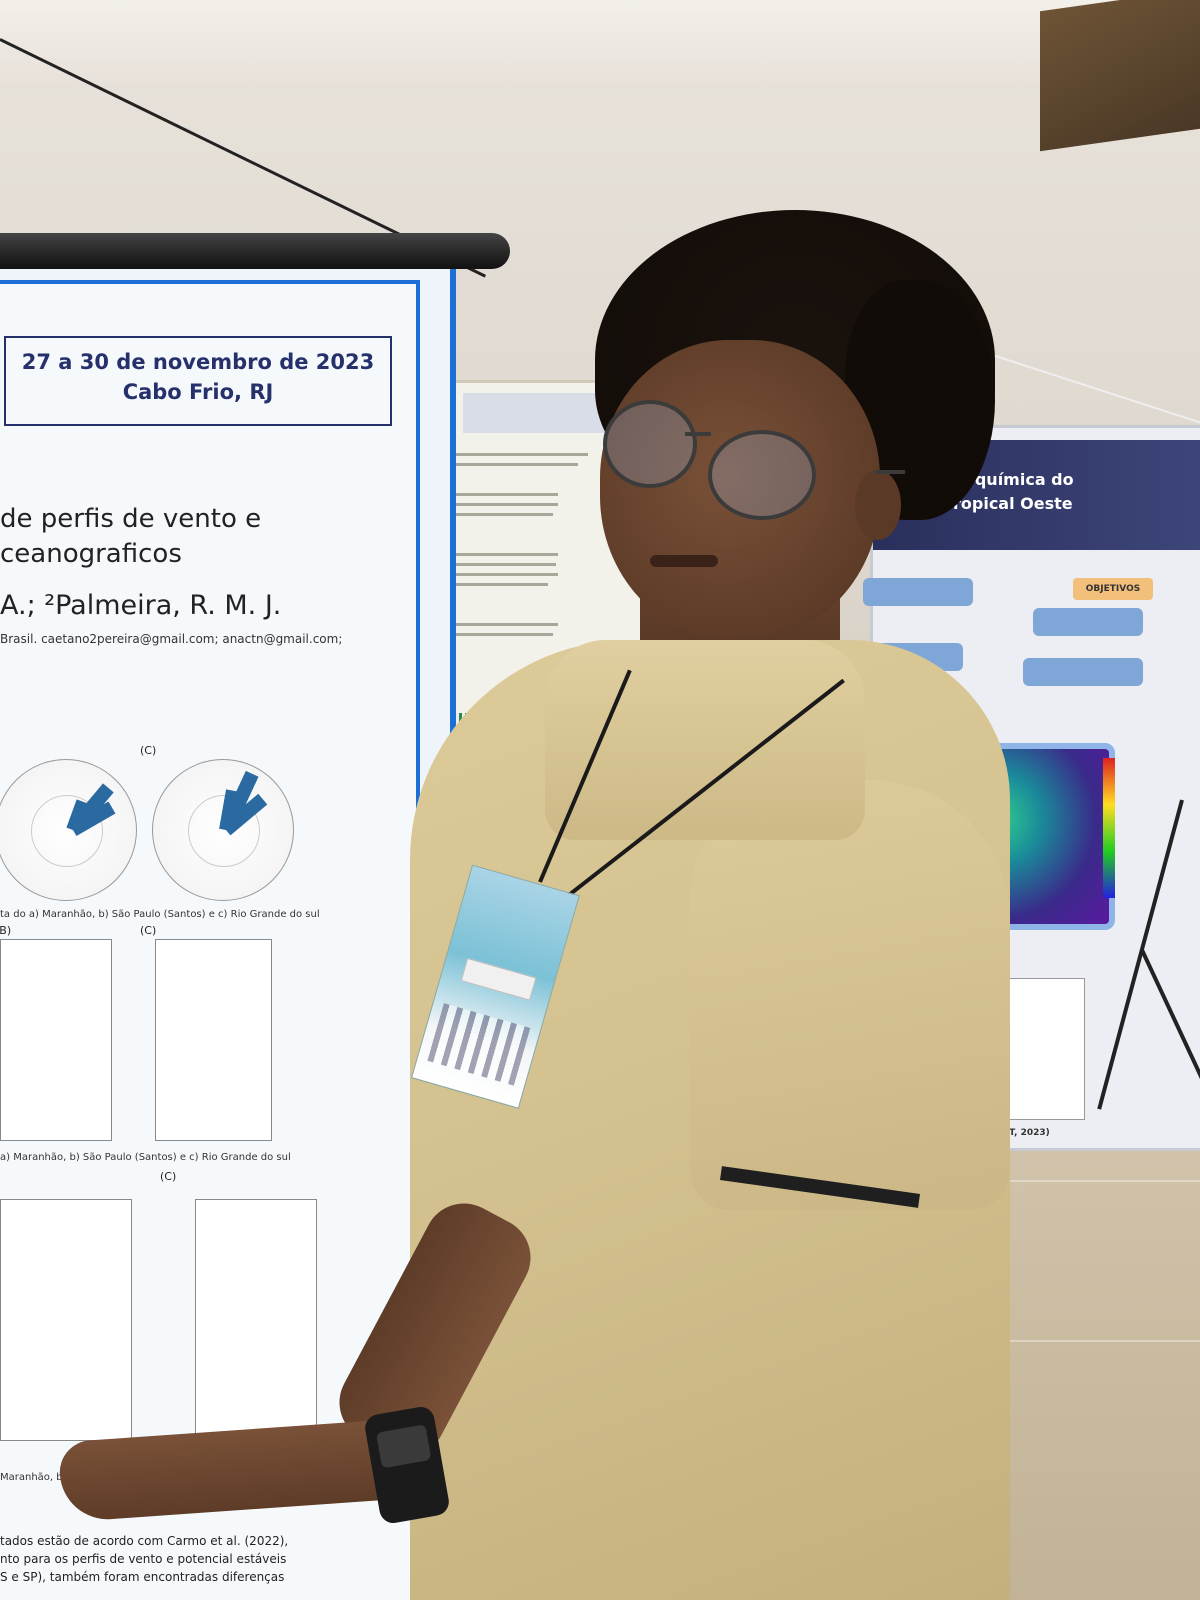 The image size is (1200, 1600). I want to click on figure-caption: Maranhão, b) S, so click(38, 1477).